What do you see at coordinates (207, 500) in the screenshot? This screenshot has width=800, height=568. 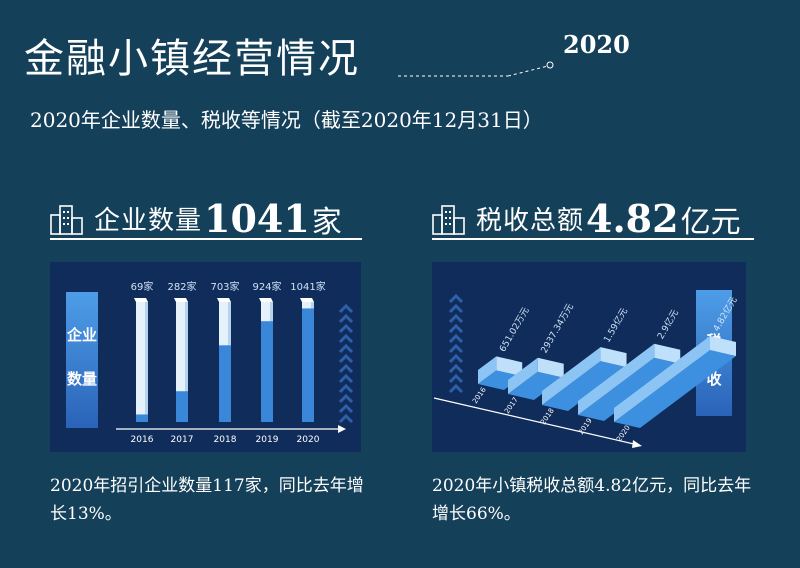 I see `enterprise-description: 2020年招引企业数量117家，同比去年增长13%。` at bounding box center [207, 500].